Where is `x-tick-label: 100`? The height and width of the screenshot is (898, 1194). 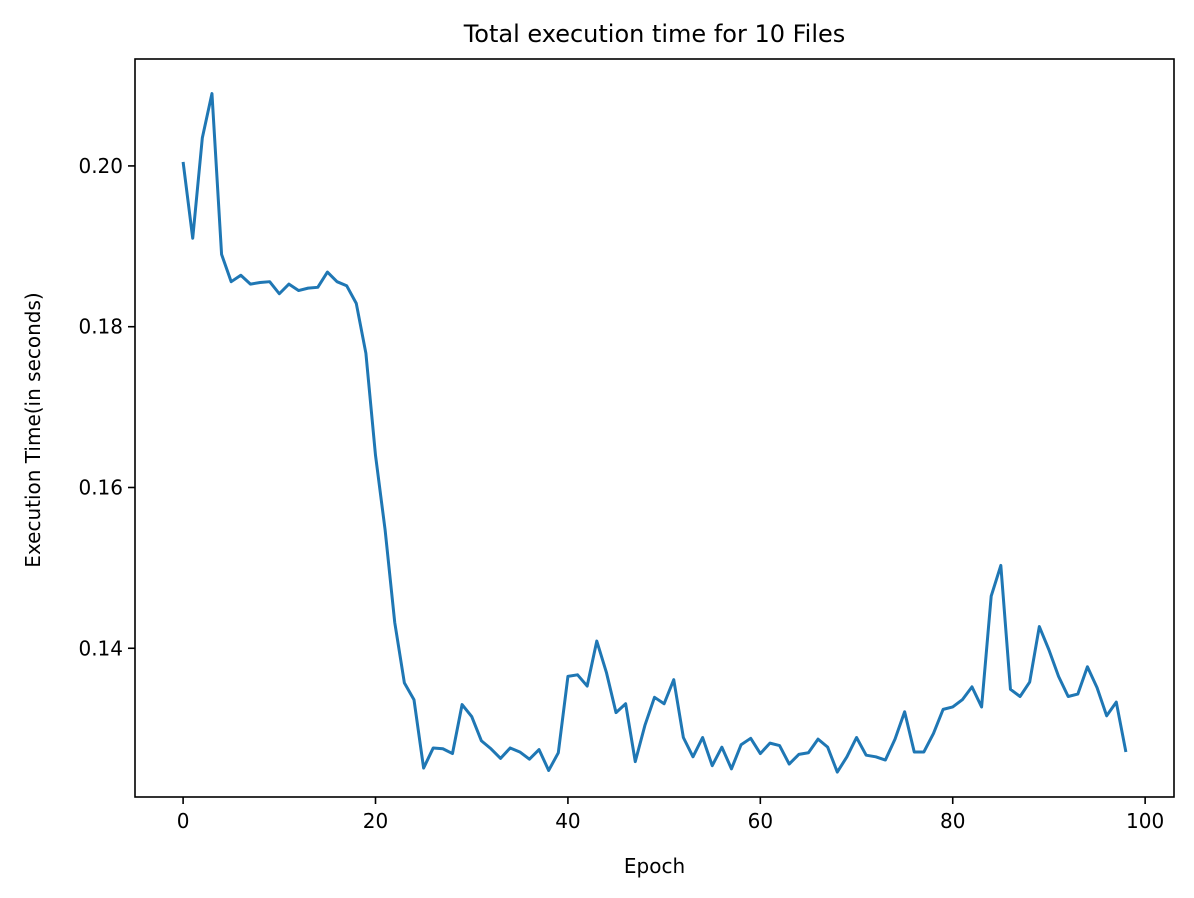 x-tick-label: 100 is located at coordinates (1145, 821).